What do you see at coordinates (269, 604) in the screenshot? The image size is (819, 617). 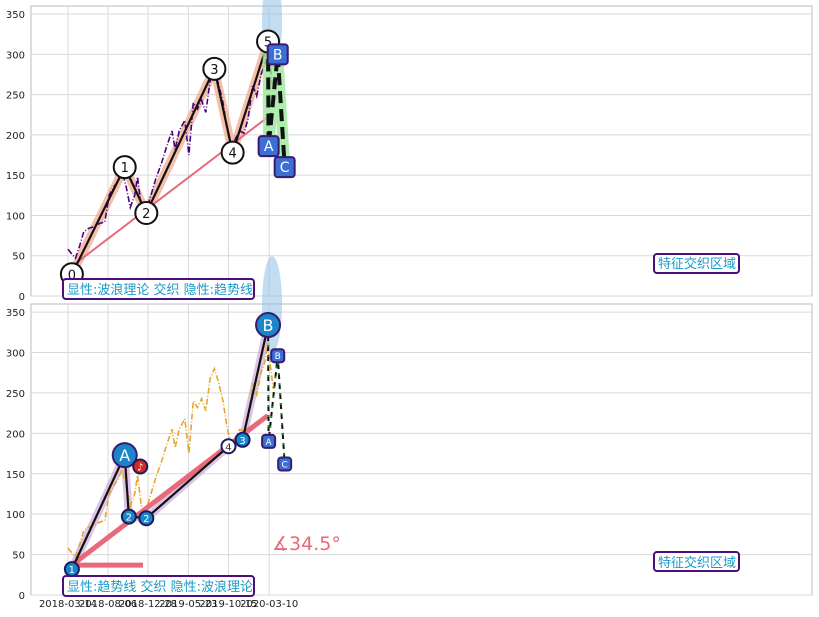 I see `x-tick-label: 2020-03-10` at bounding box center [269, 604].